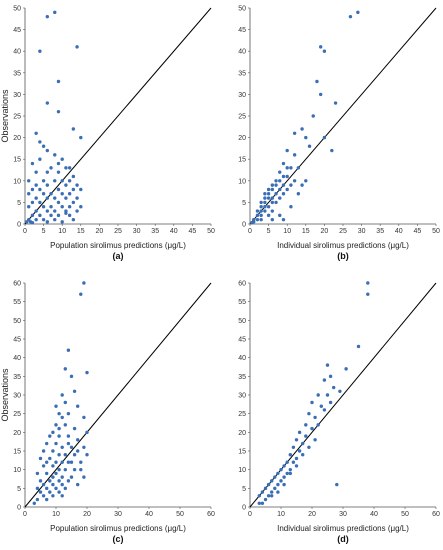 This screenshot has height=550, width=443. What do you see at coordinates (242, 433) in the screenshot?
I see `y-tick-label: 20` at bounding box center [242, 433].